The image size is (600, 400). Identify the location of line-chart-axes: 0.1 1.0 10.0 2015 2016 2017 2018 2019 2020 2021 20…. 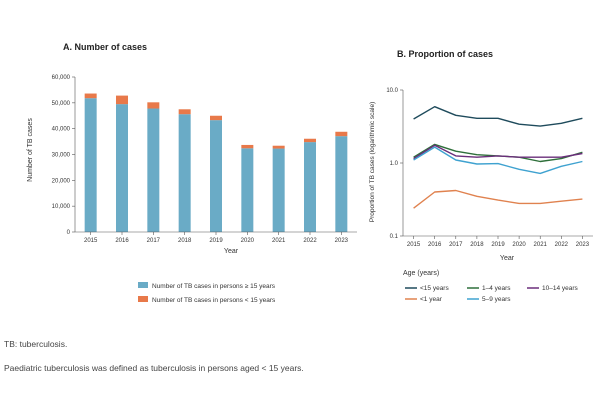
(489, 168).